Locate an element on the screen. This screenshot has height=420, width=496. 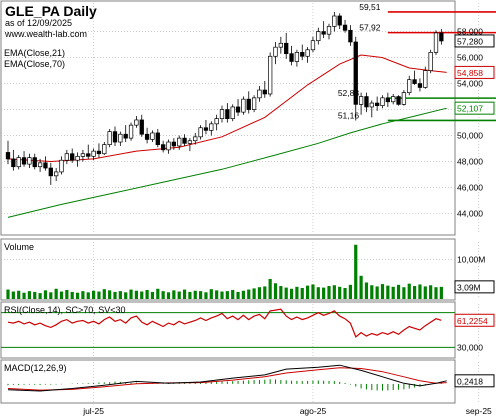
rsi-last-value-tag: 61,2254 is located at coordinates (472, 321).